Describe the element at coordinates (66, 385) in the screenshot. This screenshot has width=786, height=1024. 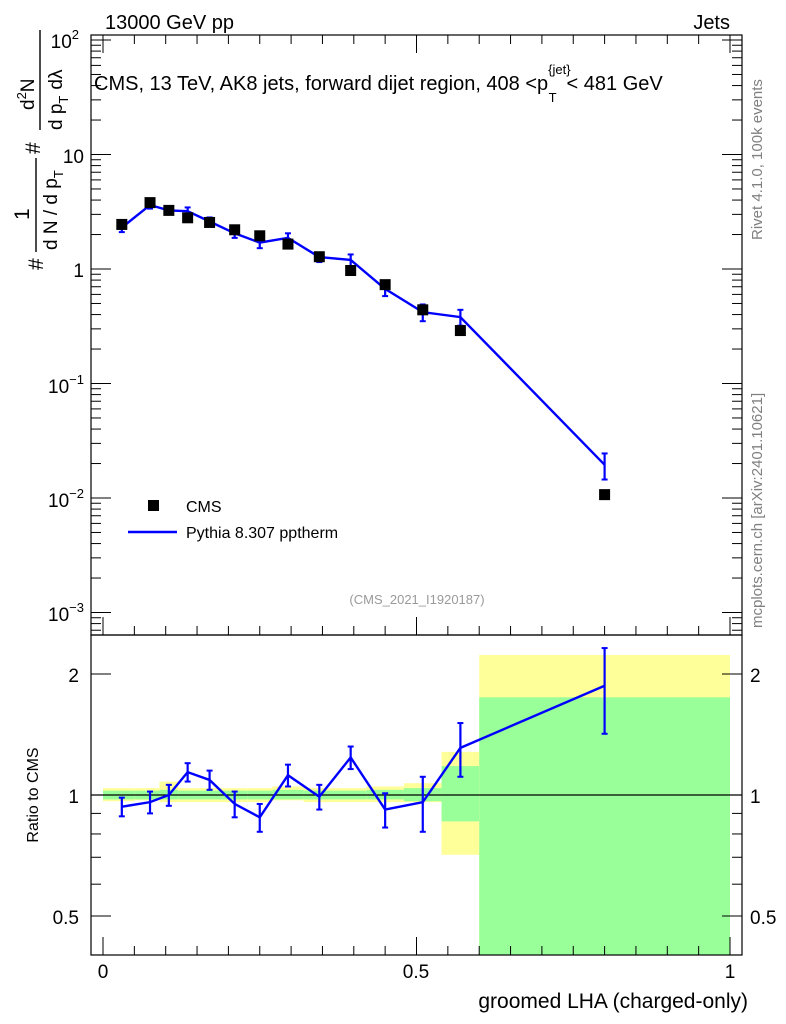
I see `main-y-tick-label: 10⁻¹` at that location.